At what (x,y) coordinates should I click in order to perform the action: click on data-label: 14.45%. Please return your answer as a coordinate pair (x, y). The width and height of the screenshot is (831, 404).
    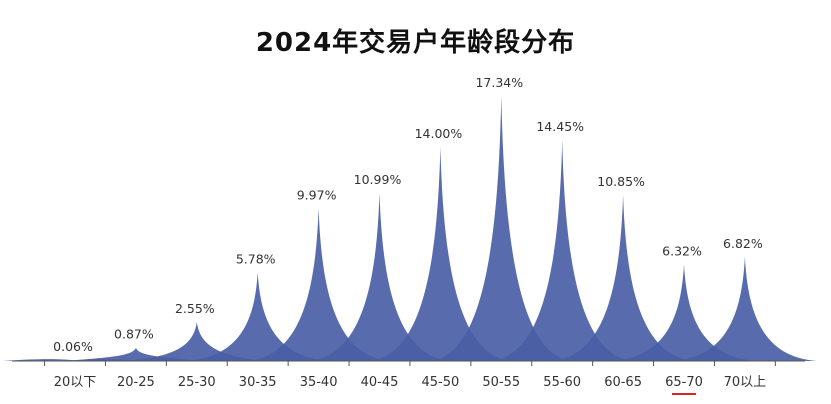
    Looking at the image, I should click on (560, 126).